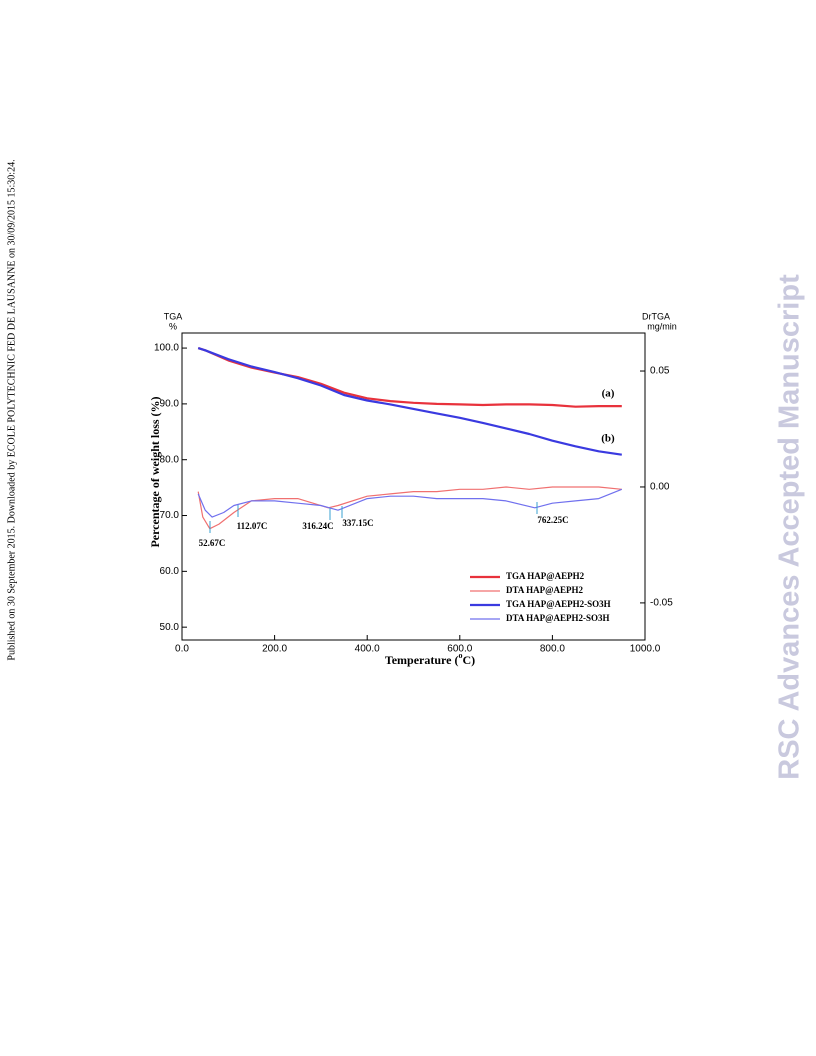 The width and height of the screenshot is (816, 1056). I want to click on annotation: 52.67C, so click(212, 543).